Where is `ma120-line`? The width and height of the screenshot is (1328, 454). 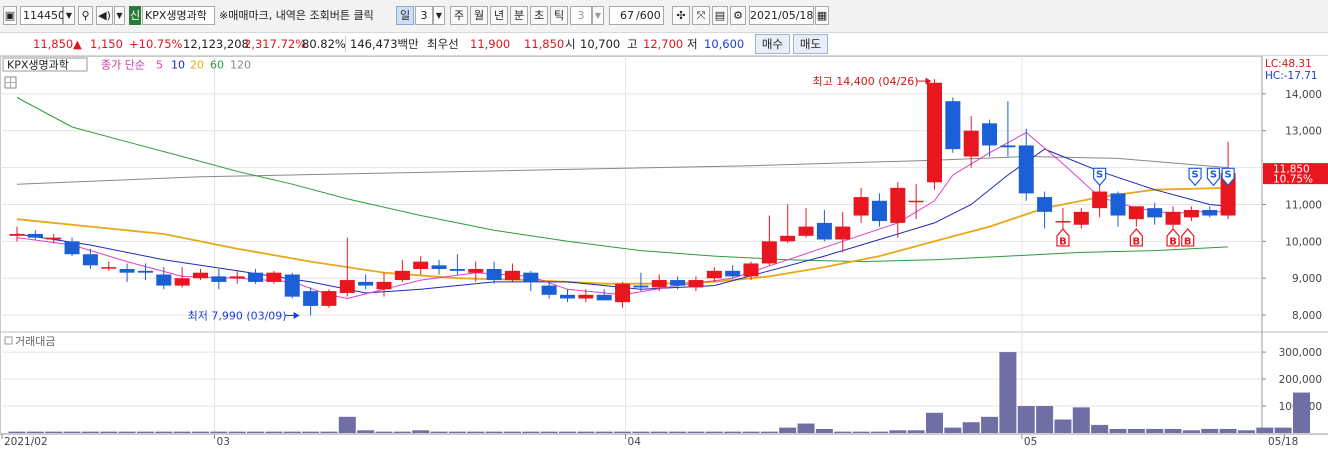 ma120-line is located at coordinates (622, 170).